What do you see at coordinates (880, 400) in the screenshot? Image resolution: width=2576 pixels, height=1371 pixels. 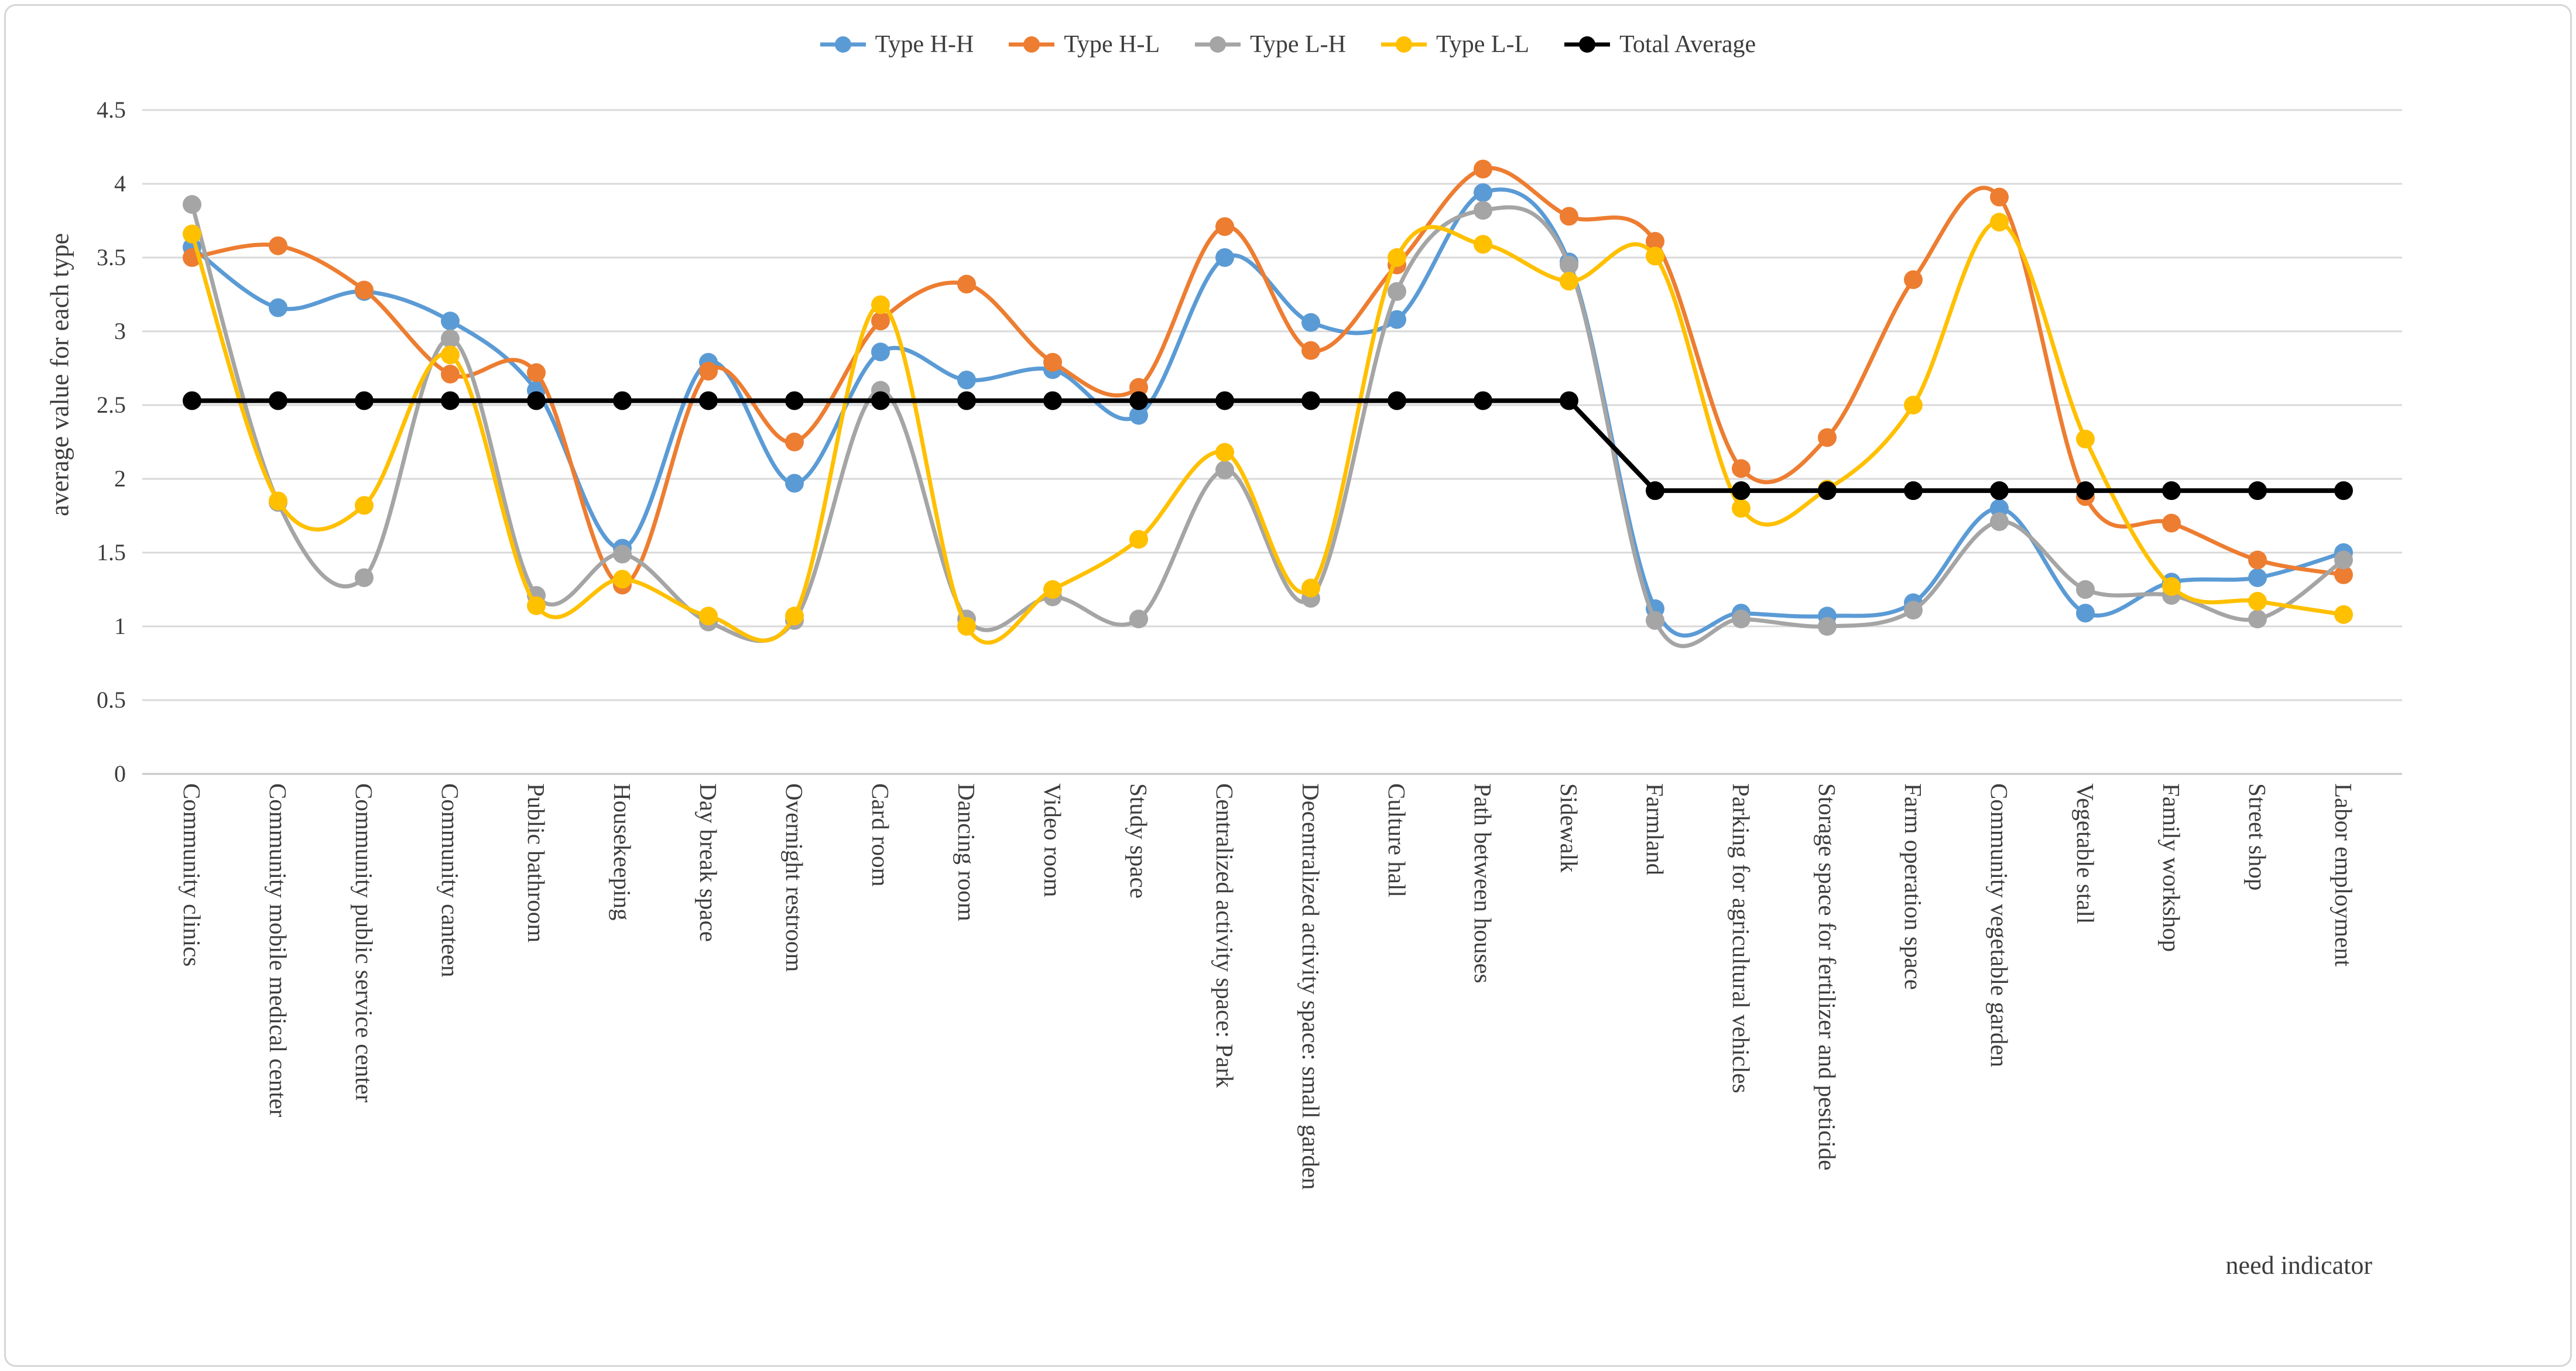 I see `data-point-total-average-card-room` at bounding box center [880, 400].